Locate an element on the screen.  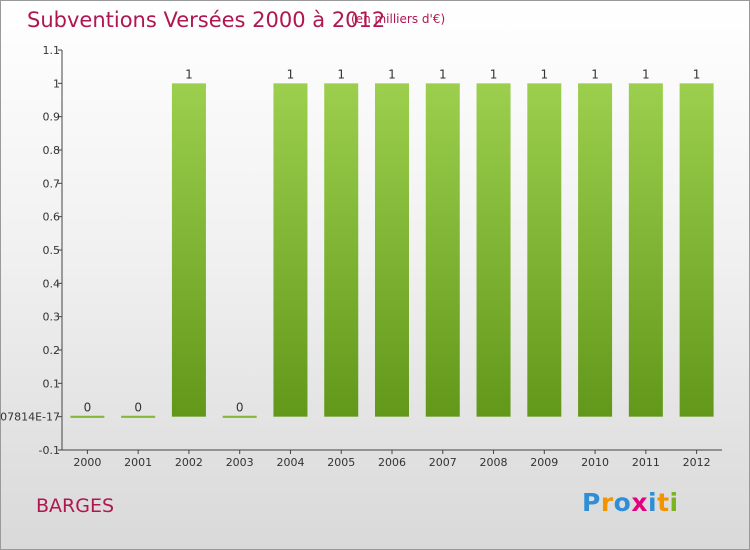
x-tick-label: 2010 is located at coordinates (595, 462).